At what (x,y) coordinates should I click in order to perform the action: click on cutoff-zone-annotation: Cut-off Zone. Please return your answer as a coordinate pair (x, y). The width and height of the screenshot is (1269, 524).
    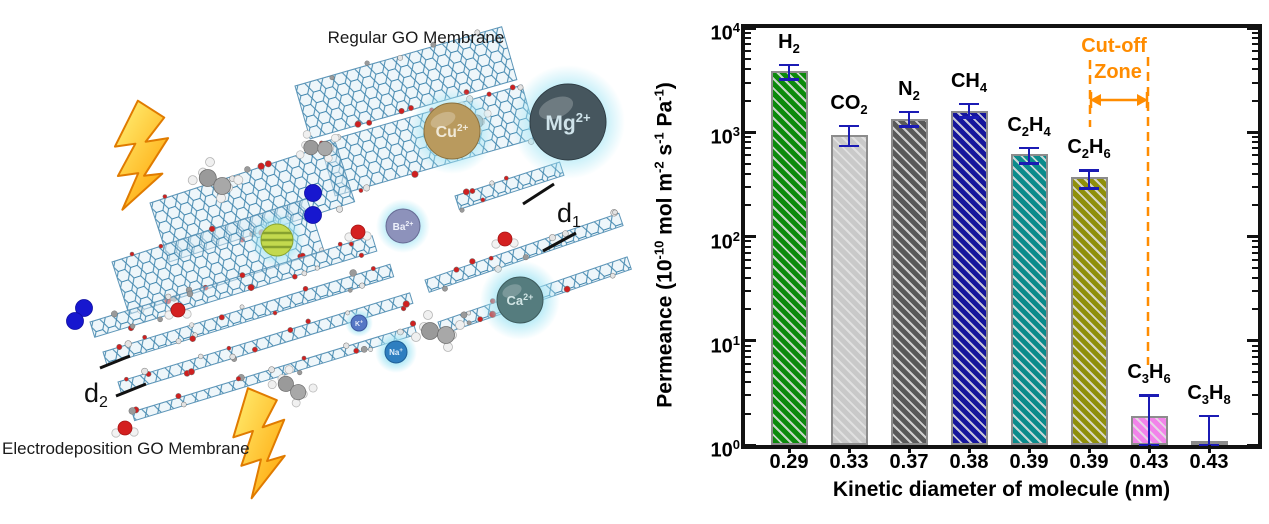
    Looking at the image, I should click on (1115, 200).